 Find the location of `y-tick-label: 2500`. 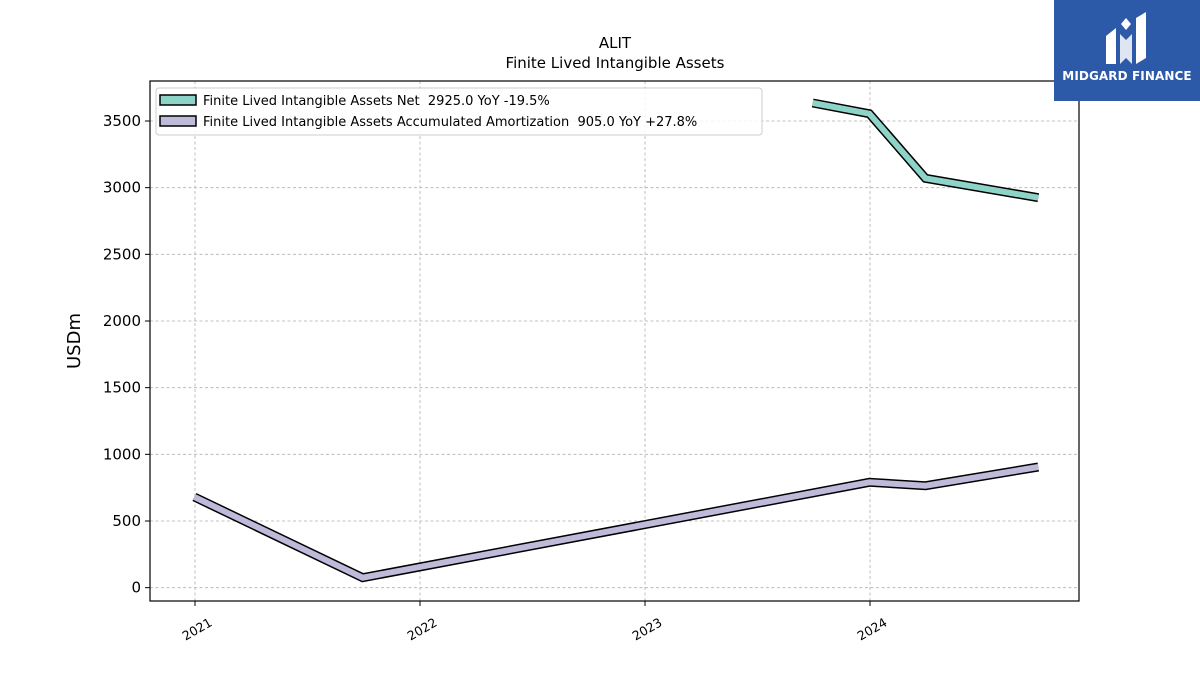

y-tick-label: 2500 is located at coordinates (122, 254).